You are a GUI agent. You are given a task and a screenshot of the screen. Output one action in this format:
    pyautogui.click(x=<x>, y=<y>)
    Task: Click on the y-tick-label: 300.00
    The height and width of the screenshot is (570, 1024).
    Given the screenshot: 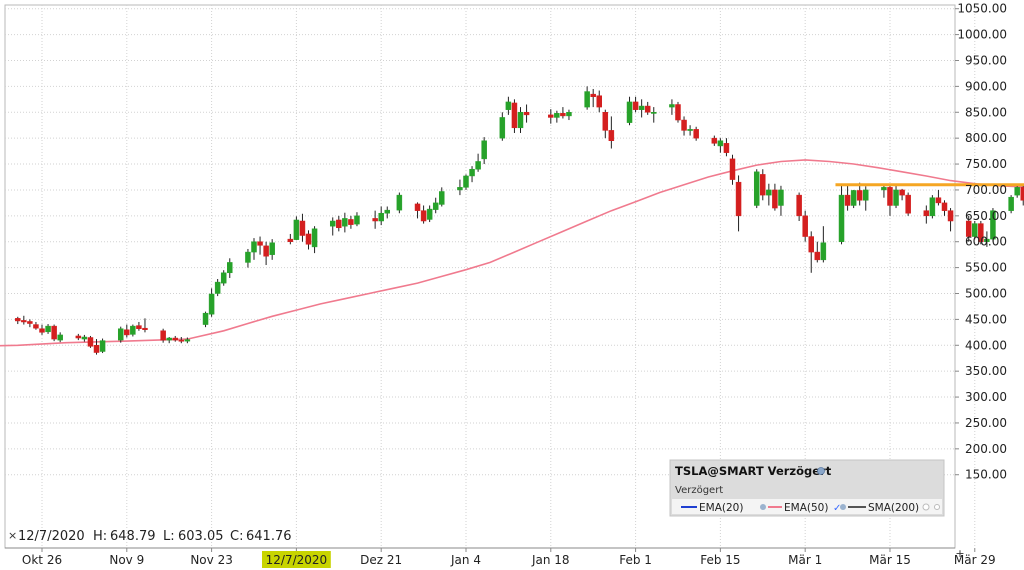 What is the action you would take?
    pyautogui.click(x=986, y=397)
    